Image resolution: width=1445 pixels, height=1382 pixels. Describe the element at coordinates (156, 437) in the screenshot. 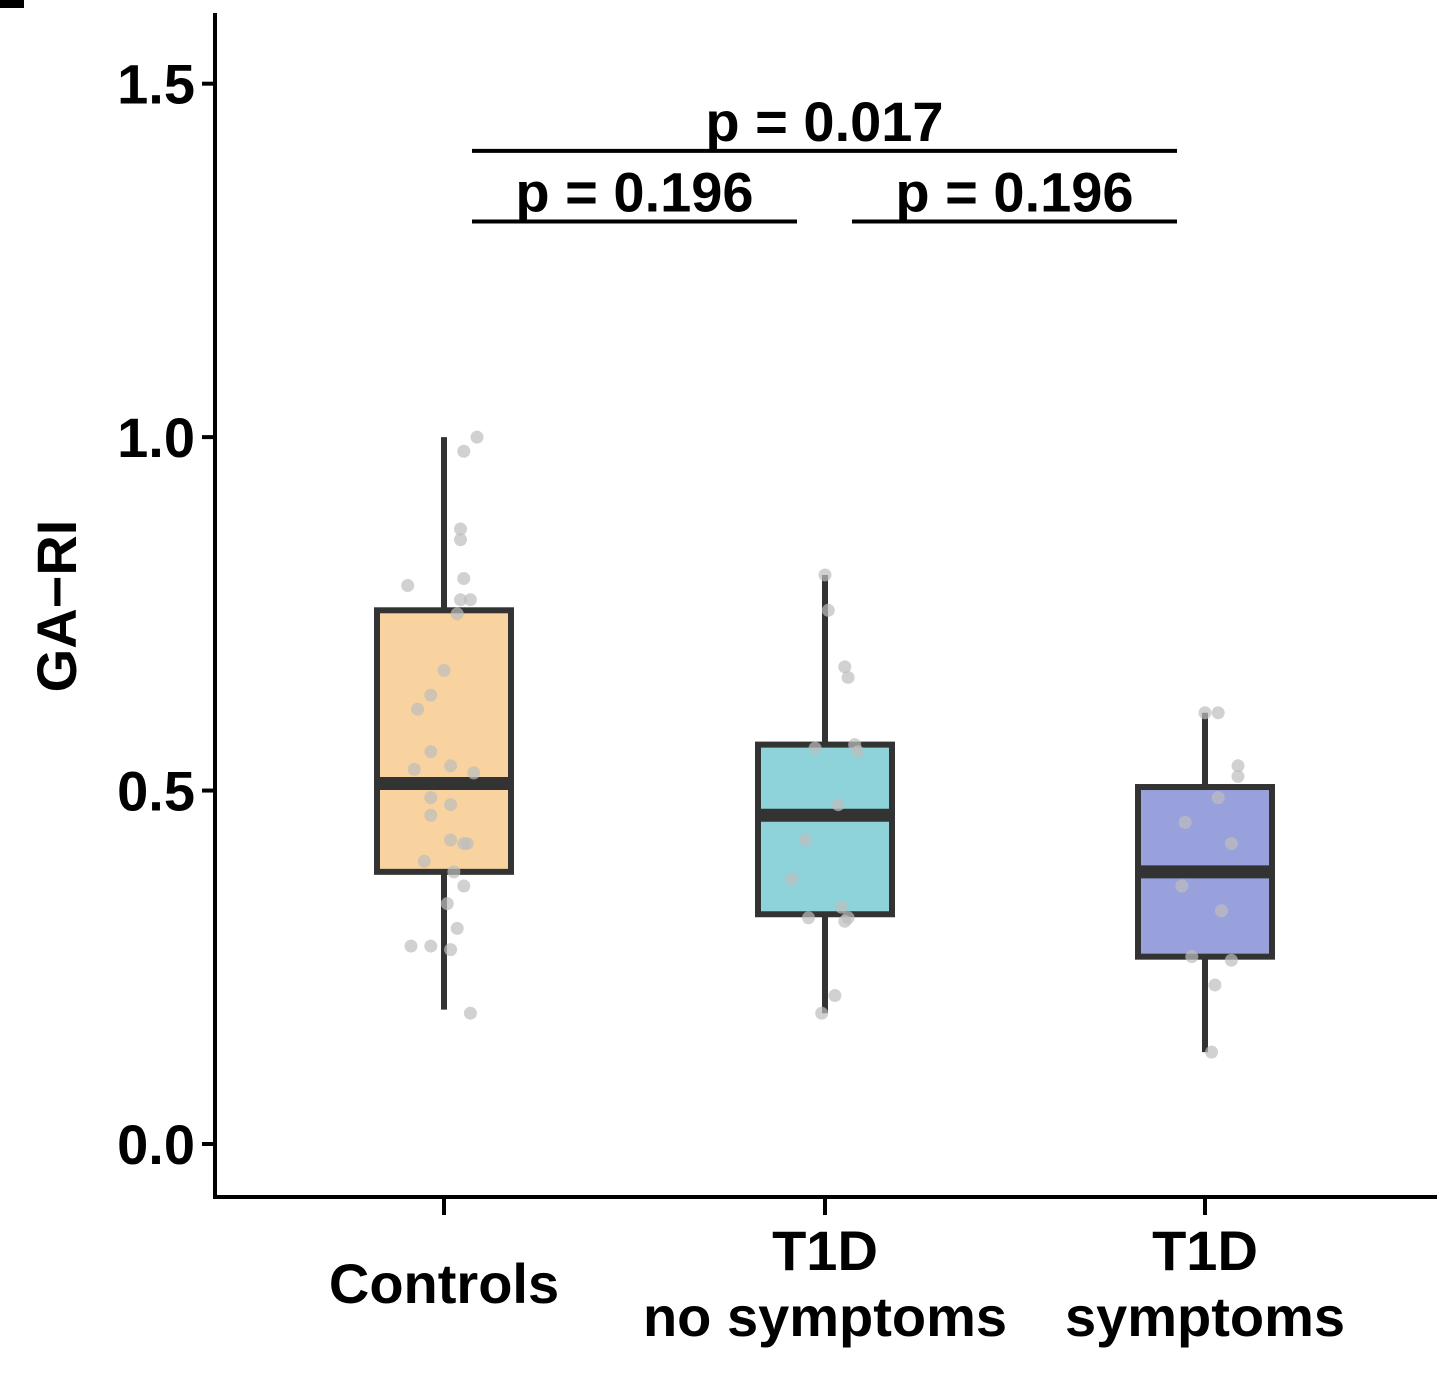

I see `y-tick-label: 1.0` at that location.